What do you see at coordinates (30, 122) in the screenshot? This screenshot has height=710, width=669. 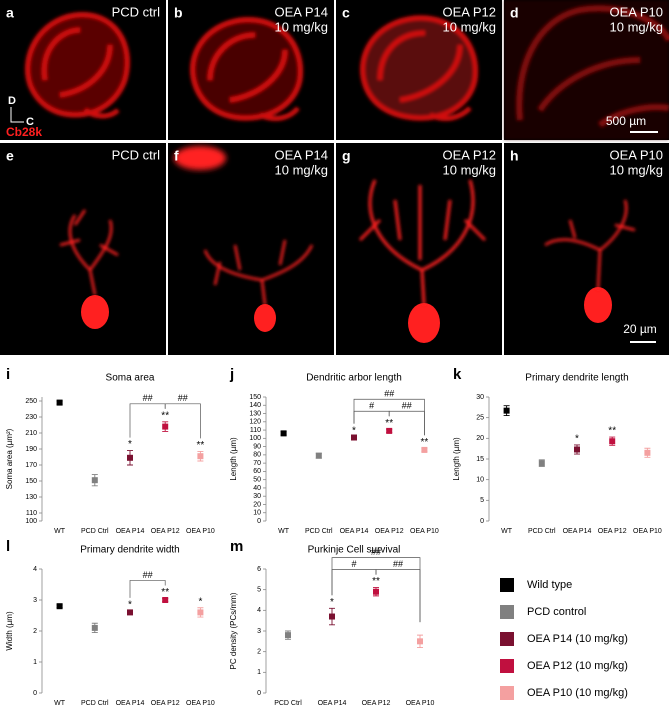 I see `orientation-label: C` at bounding box center [30, 122].